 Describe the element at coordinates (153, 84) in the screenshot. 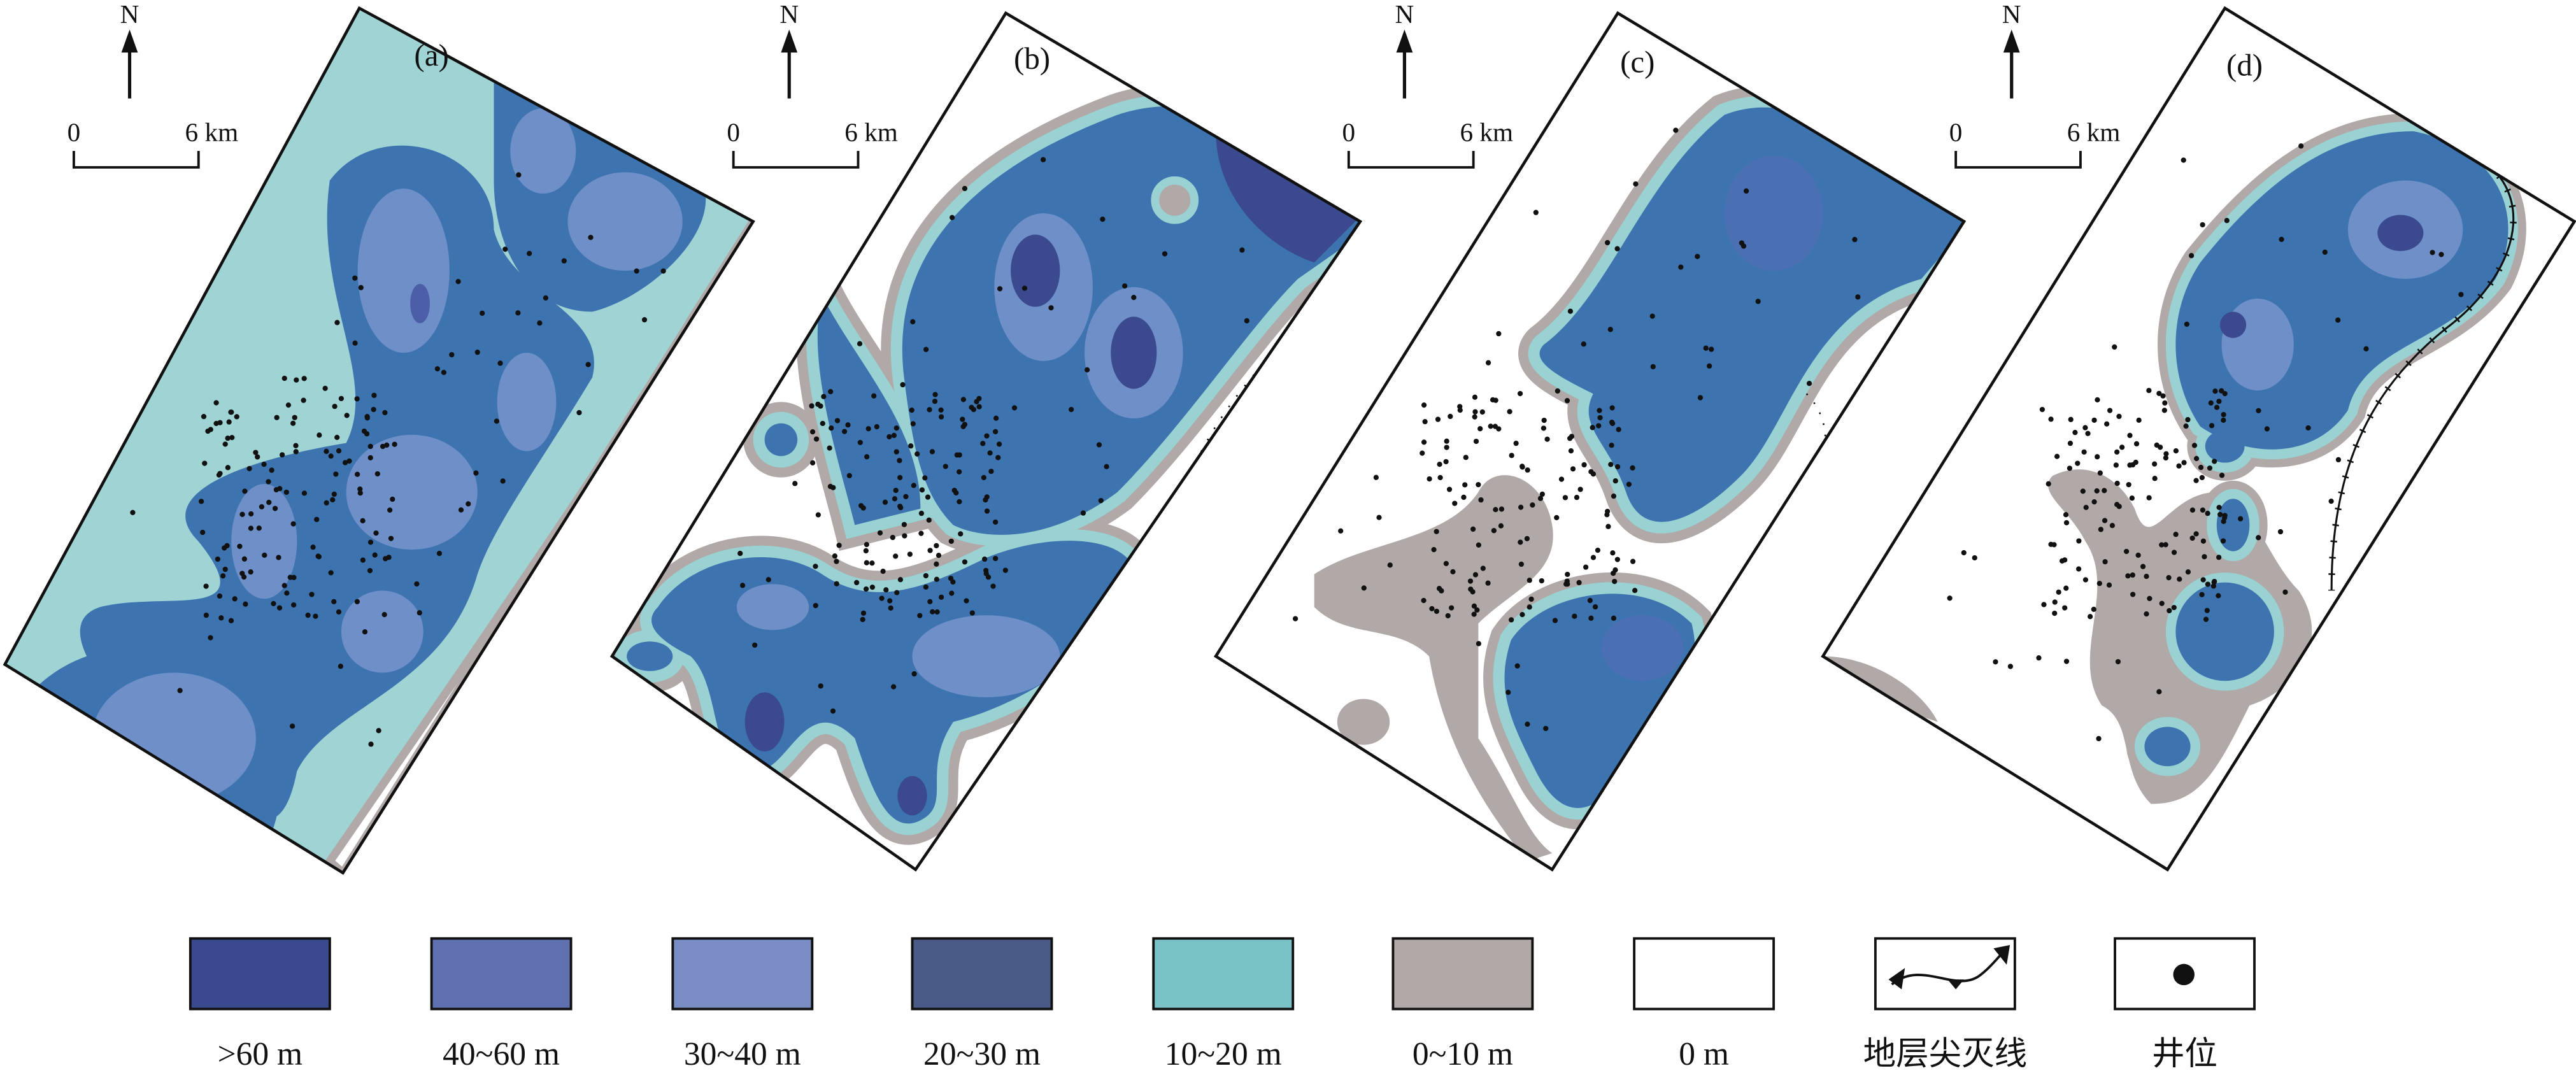

I see `compass-scale: N 0 6 km` at that location.